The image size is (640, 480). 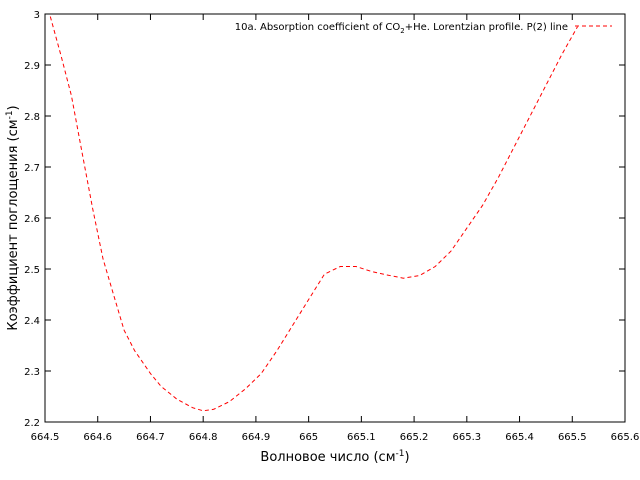 I want to click on x-tick-label: 664.5, so click(x=45, y=437).